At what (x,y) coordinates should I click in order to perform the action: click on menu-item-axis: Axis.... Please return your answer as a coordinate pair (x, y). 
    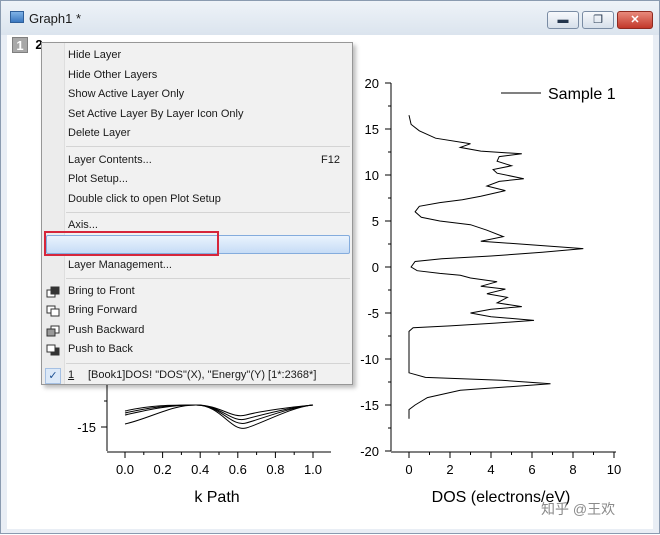
    Looking at the image, I should click on (83, 225).